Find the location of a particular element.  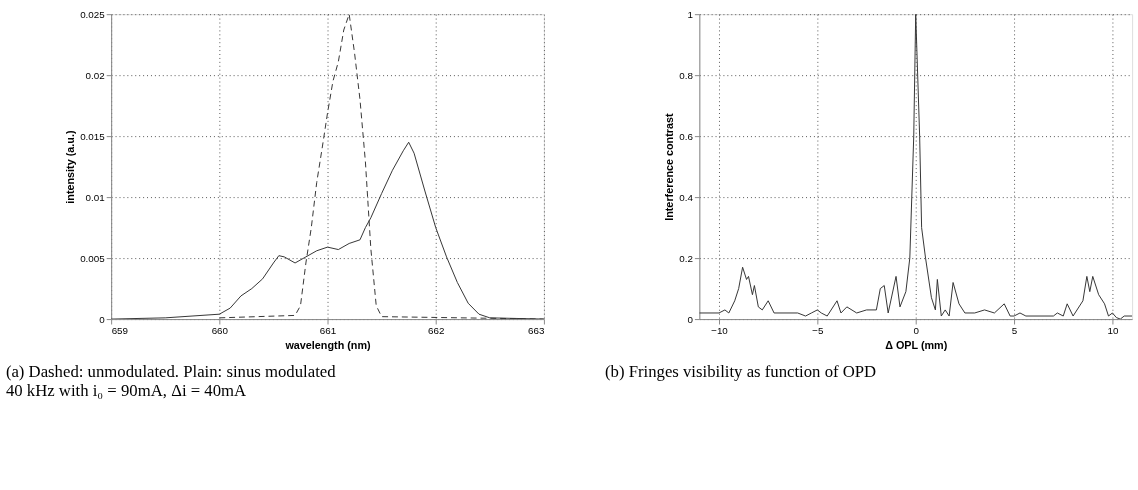

x-tick-label: −10 is located at coordinates (720, 331).